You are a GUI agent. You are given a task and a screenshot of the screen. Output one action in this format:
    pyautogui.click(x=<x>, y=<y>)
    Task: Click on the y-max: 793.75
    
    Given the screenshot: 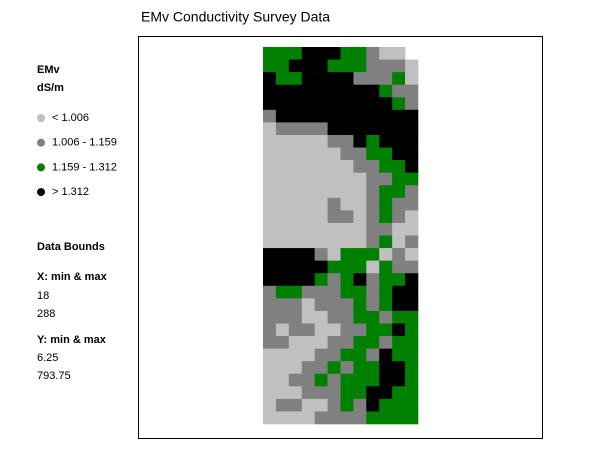 What is the action you would take?
    pyautogui.click(x=54, y=376)
    